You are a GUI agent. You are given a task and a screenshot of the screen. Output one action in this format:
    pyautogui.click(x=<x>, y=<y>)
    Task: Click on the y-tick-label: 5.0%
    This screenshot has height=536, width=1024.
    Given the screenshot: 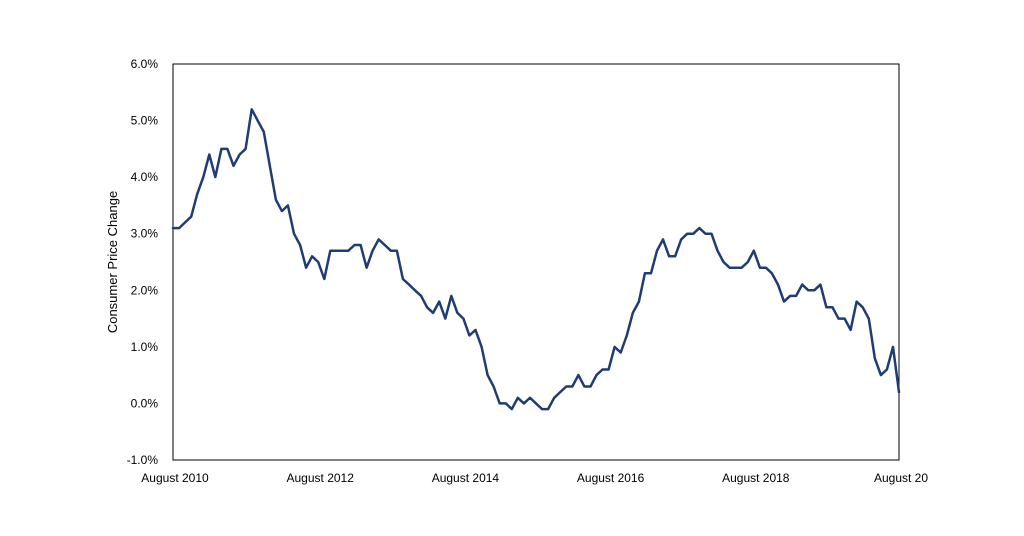 What is the action you would take?
    pyautogui.click(x=145, y=121)
    